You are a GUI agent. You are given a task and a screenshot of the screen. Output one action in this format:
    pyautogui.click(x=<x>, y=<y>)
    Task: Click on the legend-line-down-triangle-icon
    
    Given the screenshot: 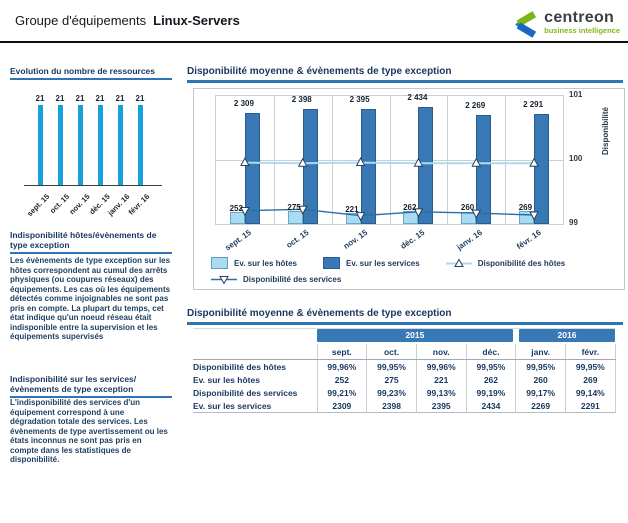 What is the action you would take?
    pyautogui.click(x=224, y=280)
    